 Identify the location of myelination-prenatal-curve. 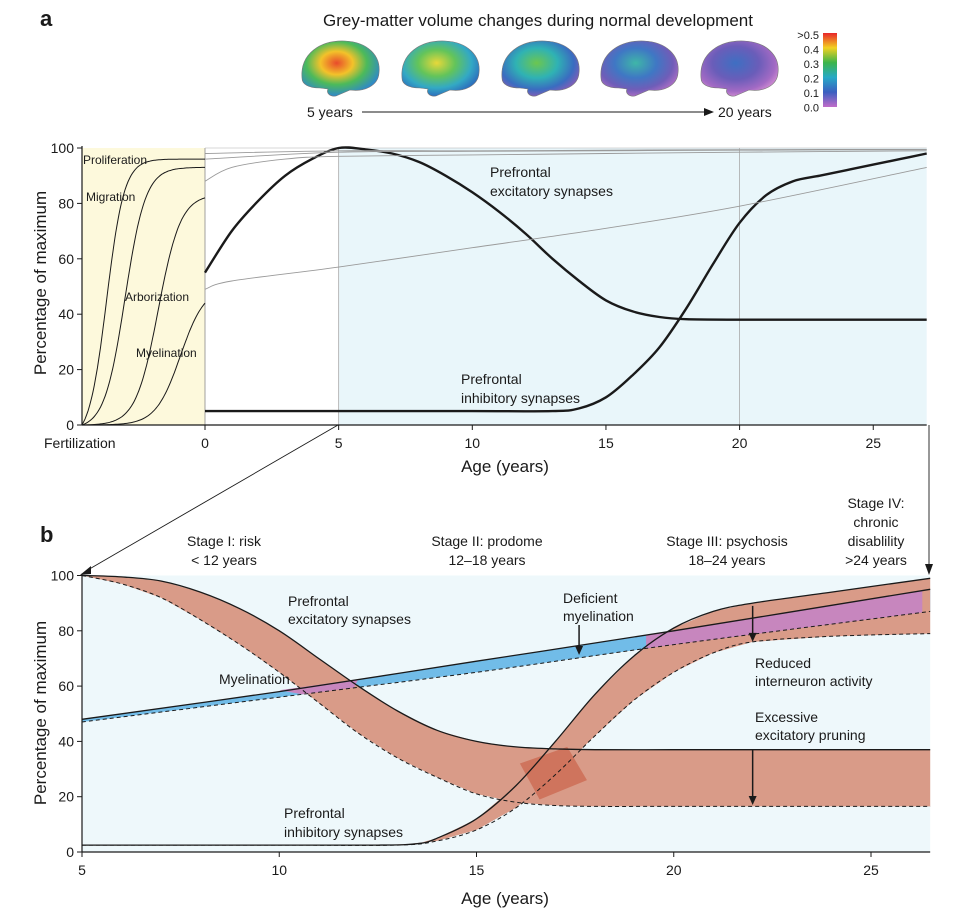
(143, 364).